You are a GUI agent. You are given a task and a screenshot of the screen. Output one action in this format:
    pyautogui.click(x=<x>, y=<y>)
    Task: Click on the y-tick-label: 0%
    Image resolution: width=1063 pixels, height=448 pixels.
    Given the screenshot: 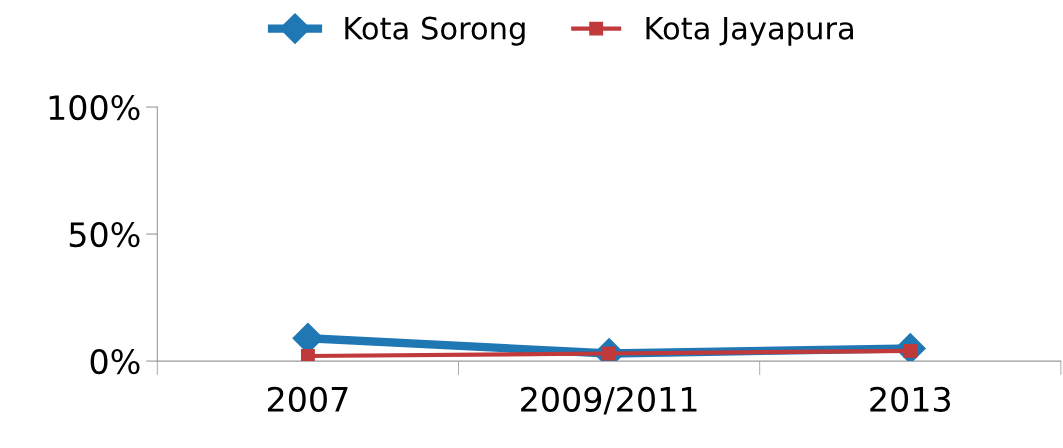 What is the action you would take?
    pyautogui.click(x=115, y=362)
    